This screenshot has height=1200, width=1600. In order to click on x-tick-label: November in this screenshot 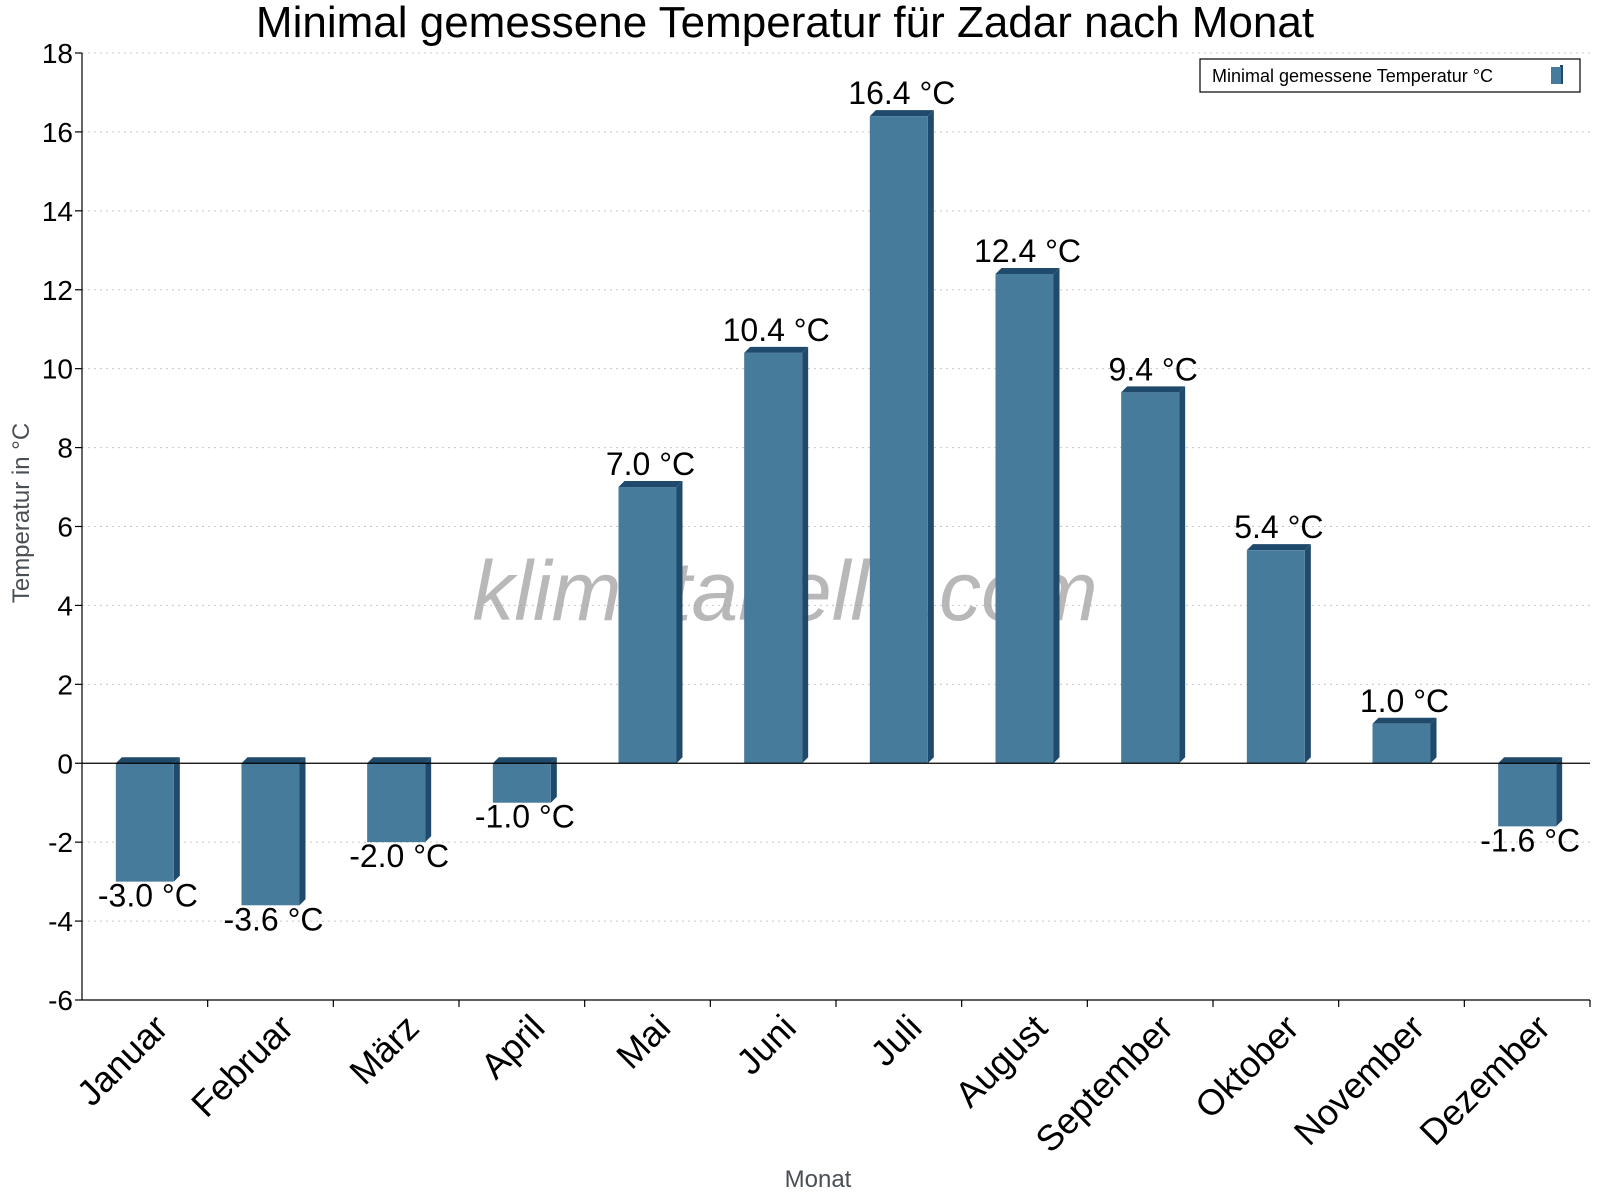, I will do `click(1359, 1080)`.